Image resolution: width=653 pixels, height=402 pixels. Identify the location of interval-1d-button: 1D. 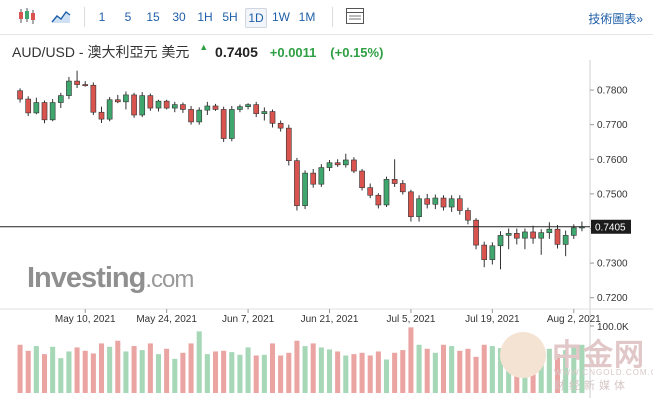
(256, 18).